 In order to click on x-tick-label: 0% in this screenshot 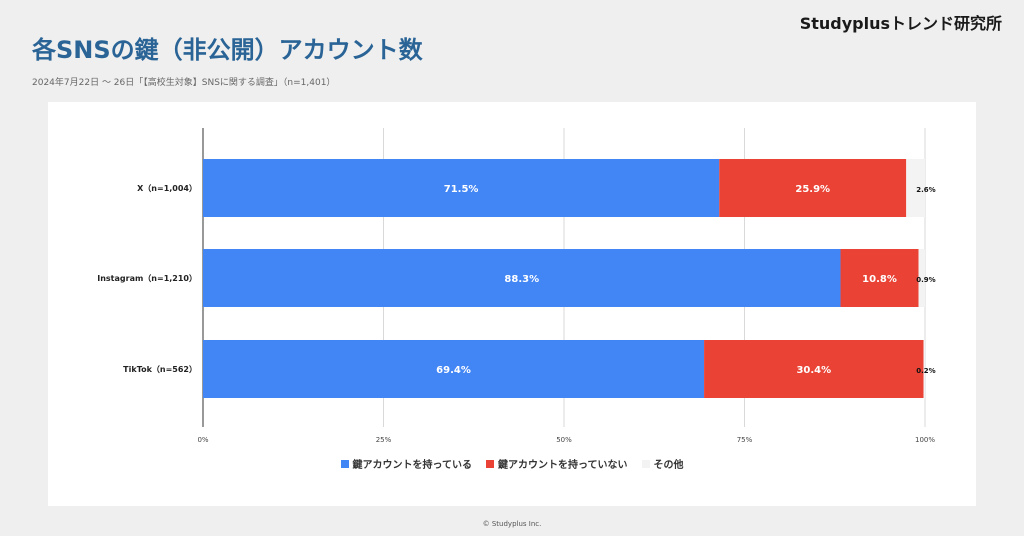, I will do `click(202, 440)`.